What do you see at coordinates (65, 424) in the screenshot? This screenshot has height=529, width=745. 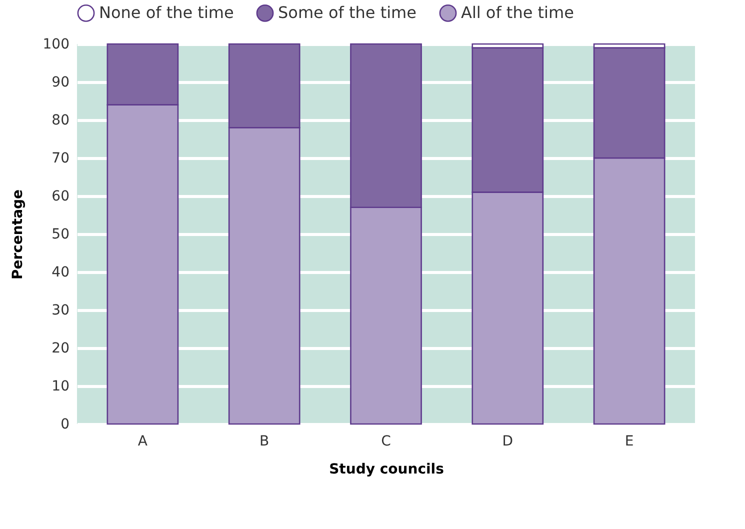 I see `y-tick-label: 0` at bounding box center [65, 424].